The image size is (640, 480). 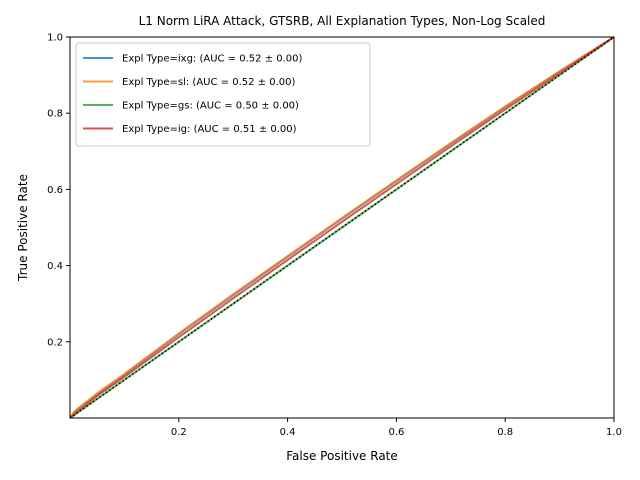 What do you see at coordinates (208, 82) in the screenshot?
I see `legend-label-1: Expl Type=sl: (AUC = 0.52 ± 0.00)` at bounding box center [208, 82].